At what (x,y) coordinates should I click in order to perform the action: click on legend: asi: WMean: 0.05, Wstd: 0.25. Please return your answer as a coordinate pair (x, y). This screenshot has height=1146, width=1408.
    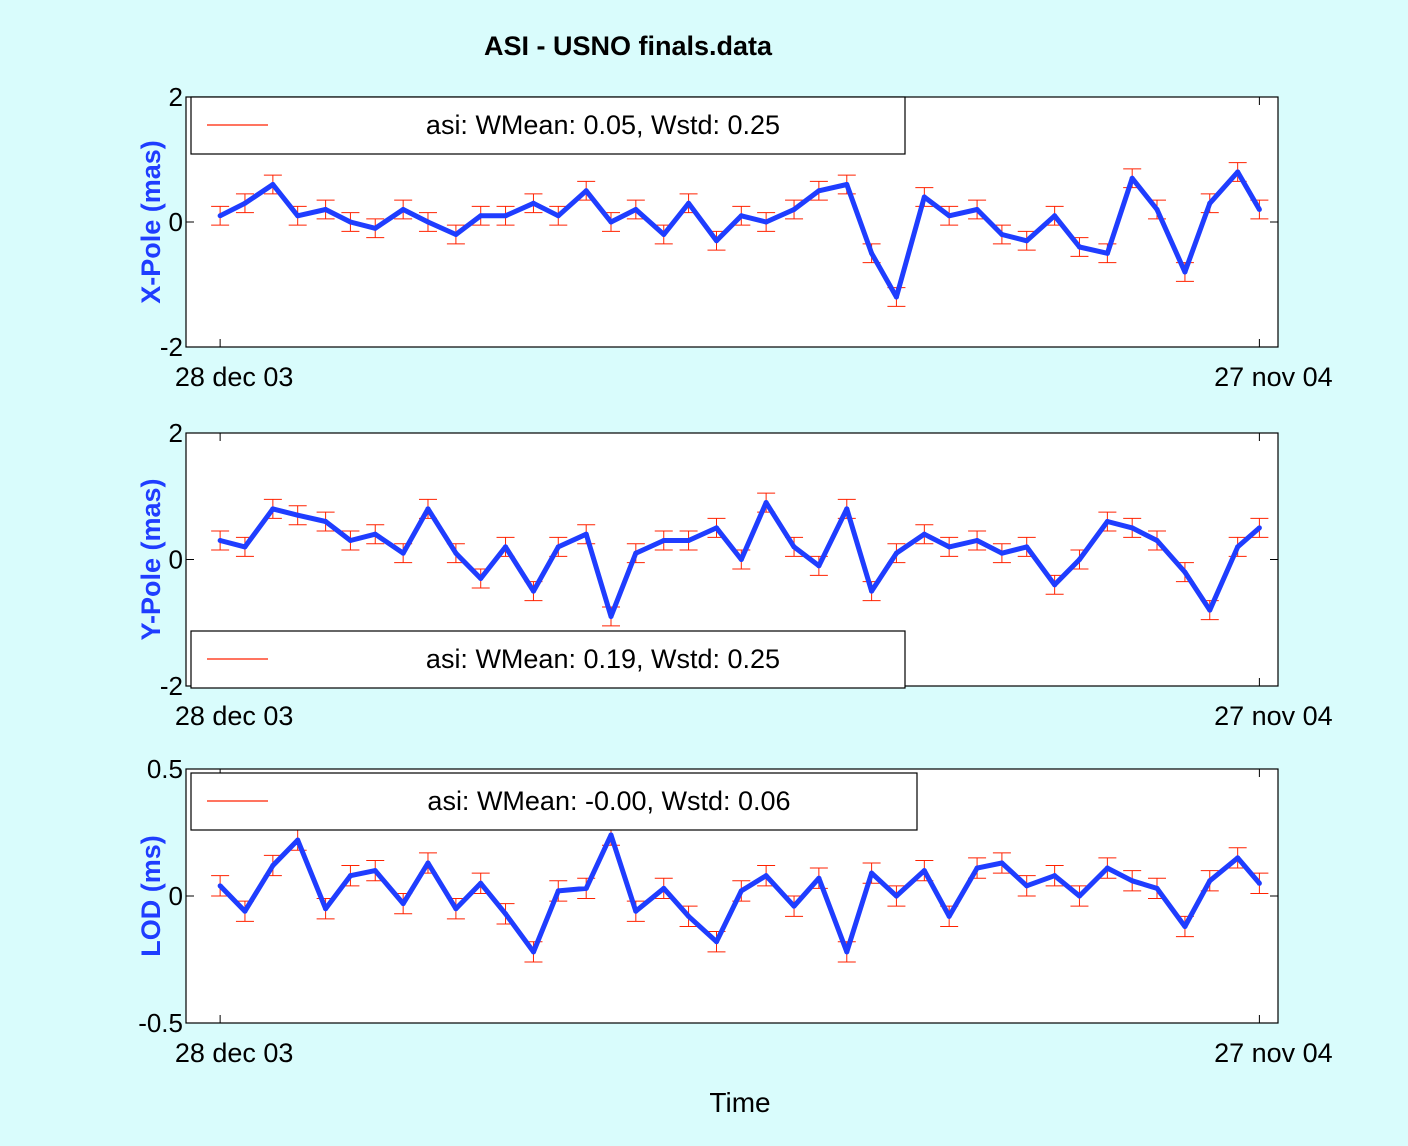
    Looking at the image, I should click on (548, 125).